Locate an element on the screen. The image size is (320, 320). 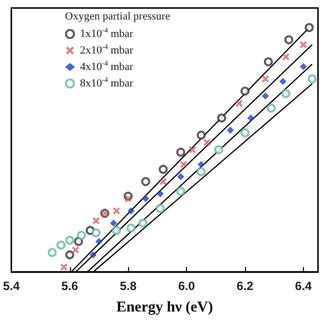
x-tick-label: 6.4 is located at coordinates (303, 286).